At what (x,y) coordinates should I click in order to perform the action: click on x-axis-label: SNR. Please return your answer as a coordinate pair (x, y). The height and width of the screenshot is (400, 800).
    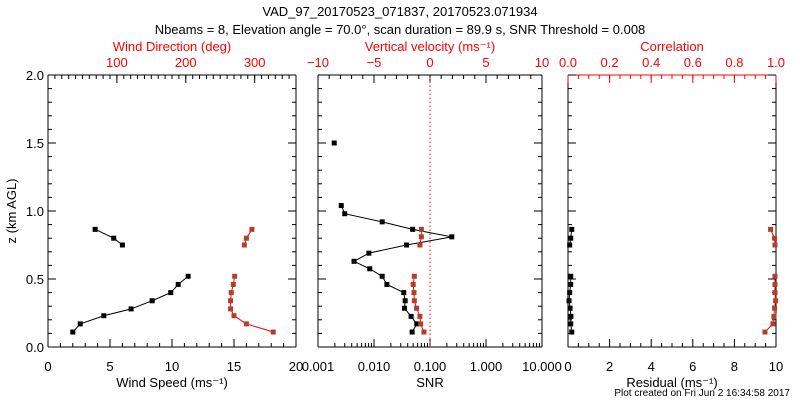
    Looking at the image, I should click on (429, 382).